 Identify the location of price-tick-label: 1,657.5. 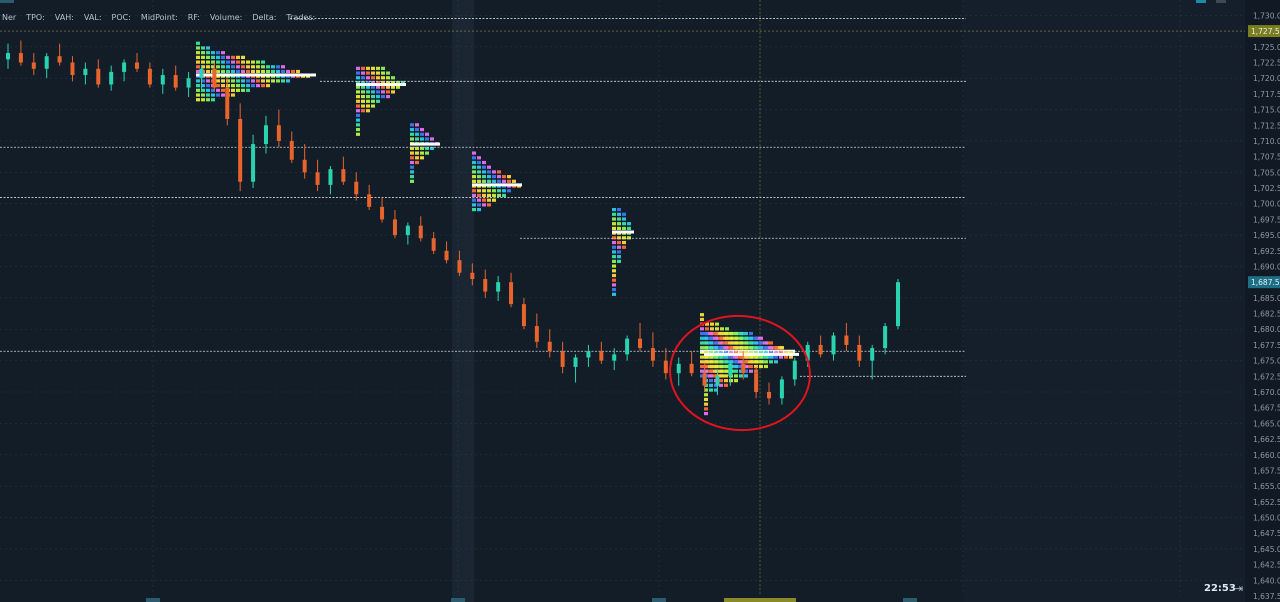
(1266, 470).